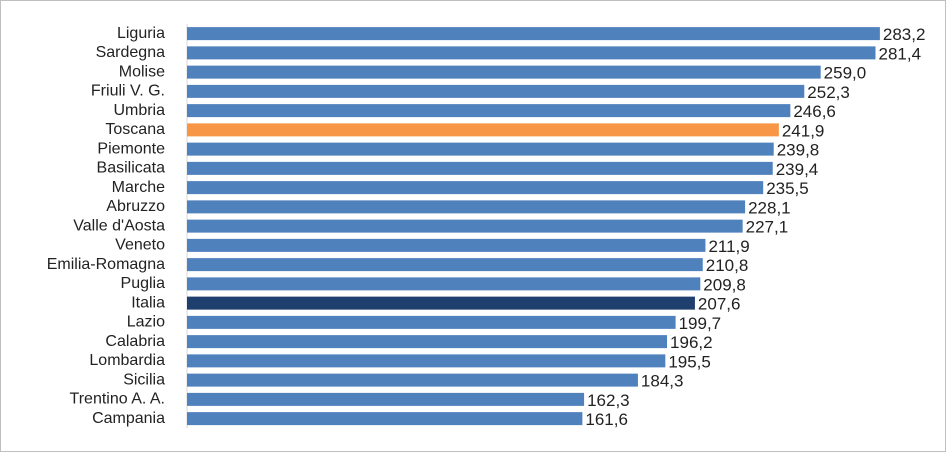 The height and width of the screenshot is (452, 946). Describe the element at coordinates (724, 284) in the screenshot. I see `data-label: 209,8` at that location.